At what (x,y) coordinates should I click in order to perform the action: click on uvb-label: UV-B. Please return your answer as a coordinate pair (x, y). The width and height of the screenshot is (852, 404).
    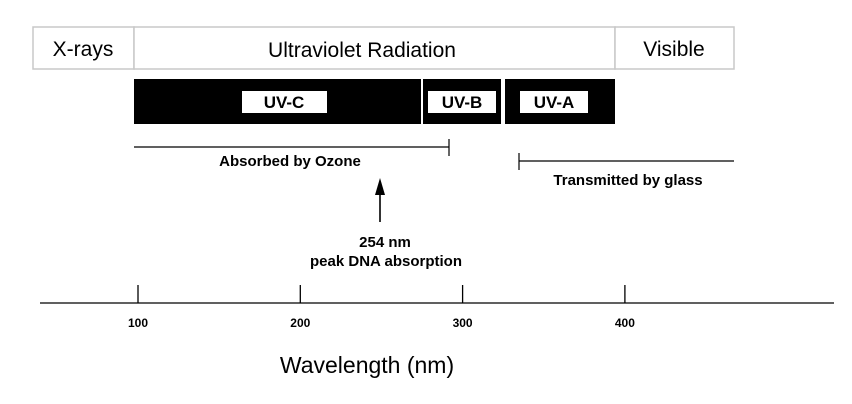
    Looking at the image, I should click on (462, 102).